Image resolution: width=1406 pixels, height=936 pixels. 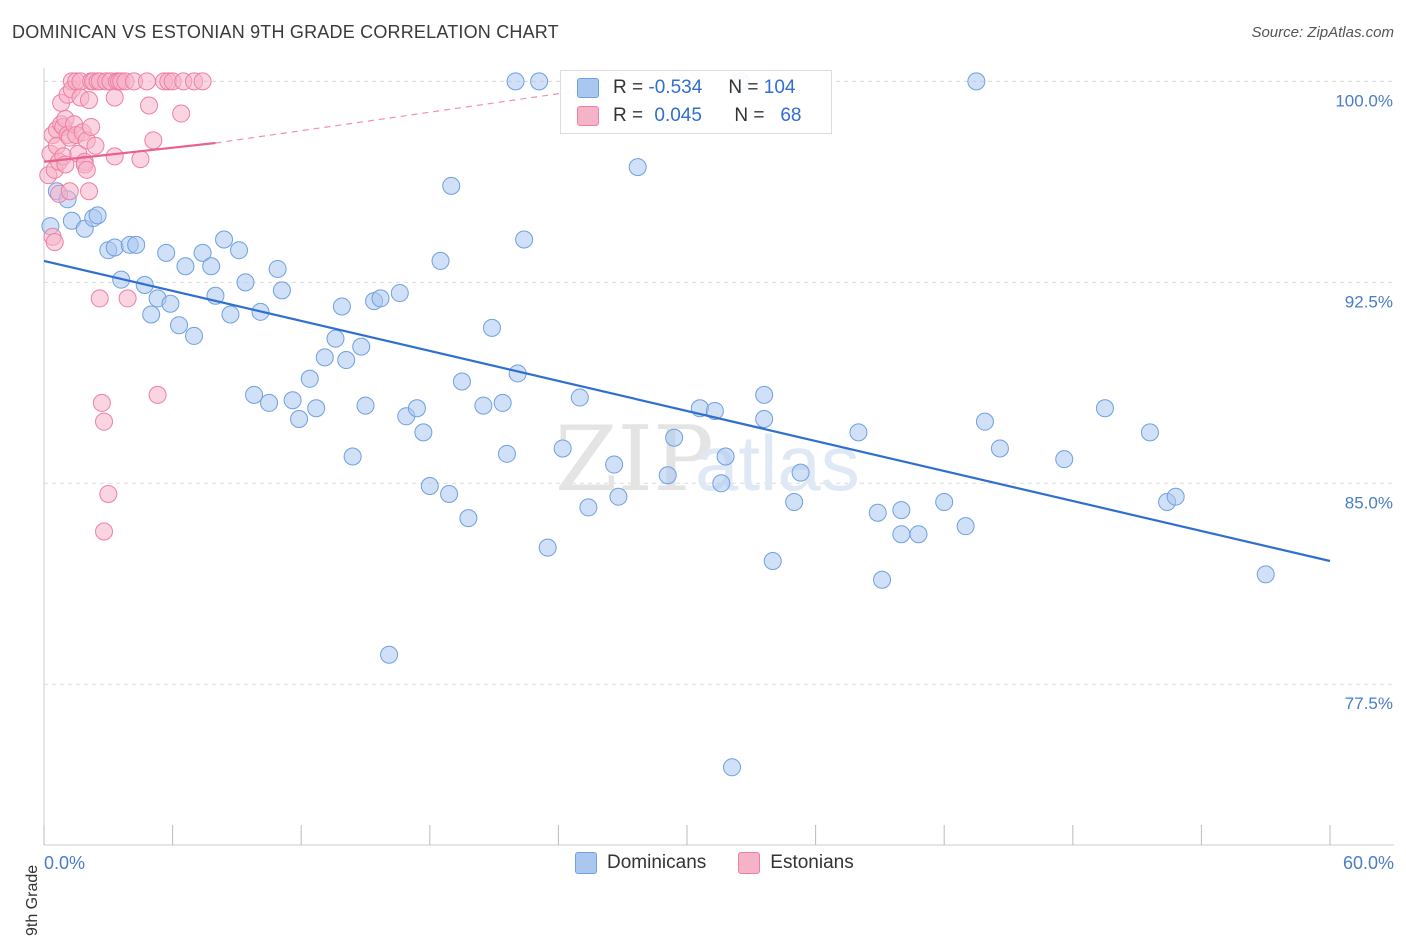 What do you see at coordinates (1369, 301) in the screenshot?
I see `y-tick-label: 92.5%` at bounding box center [1369, 301].